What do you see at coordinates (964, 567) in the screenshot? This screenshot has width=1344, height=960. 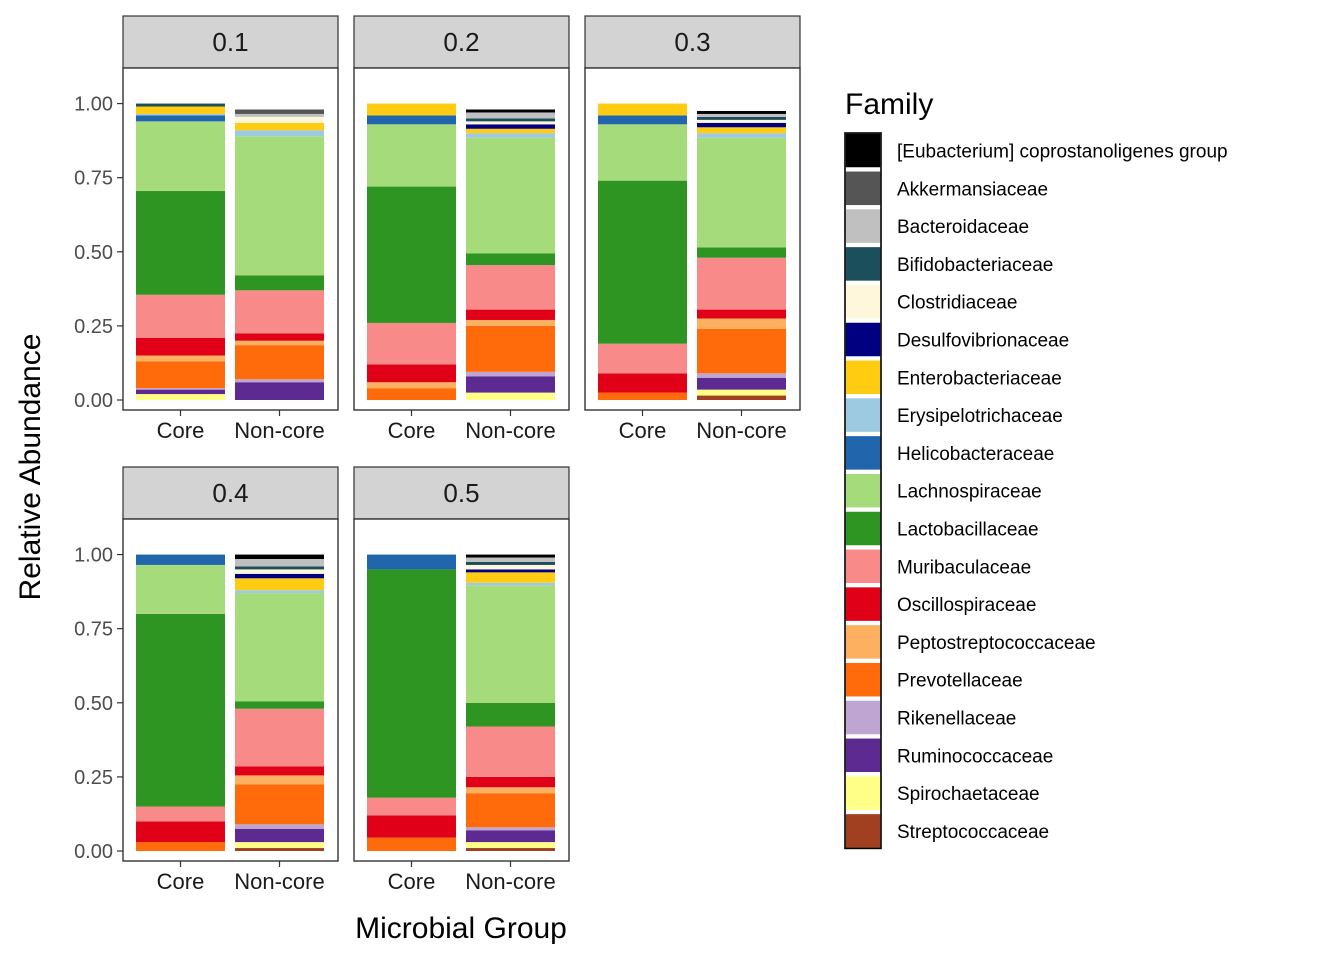 I see `legend-label: Muribaculaceae` at bounding box center [964, 567].